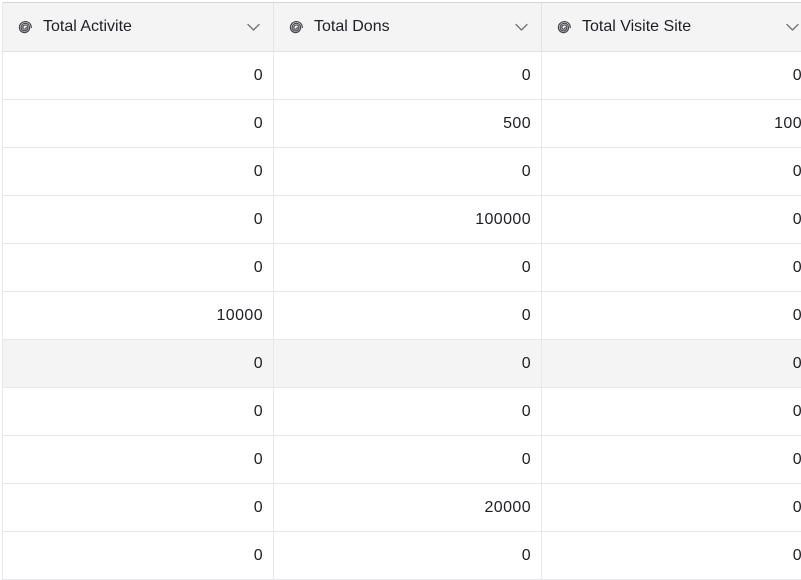 The image size is (801, 580). Describe the element at coordinates (408, 27) in the screenshot. I see `column-header-total-dons: Total Dons` at that location.